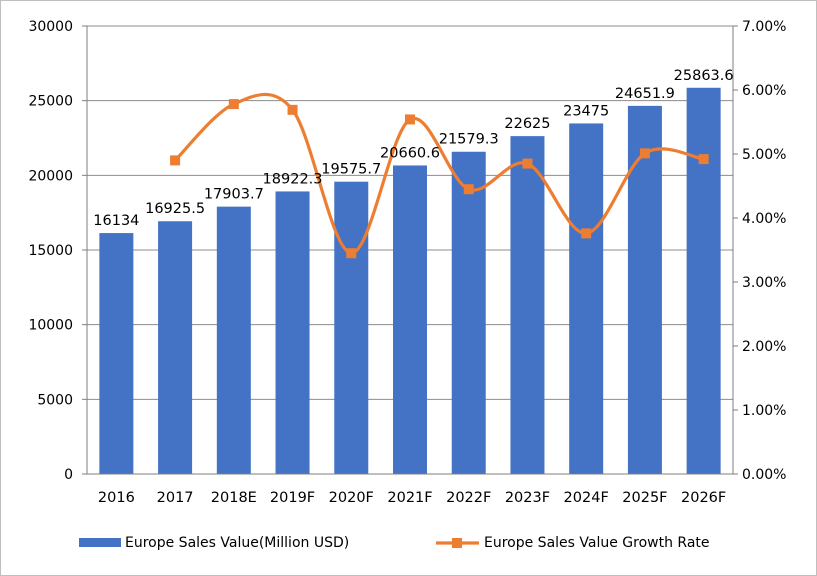  What do you see at coordinates (764, 475) in the screenshot?
I see `right-tick-label: 0.00%` at bounding box center [764, 475].